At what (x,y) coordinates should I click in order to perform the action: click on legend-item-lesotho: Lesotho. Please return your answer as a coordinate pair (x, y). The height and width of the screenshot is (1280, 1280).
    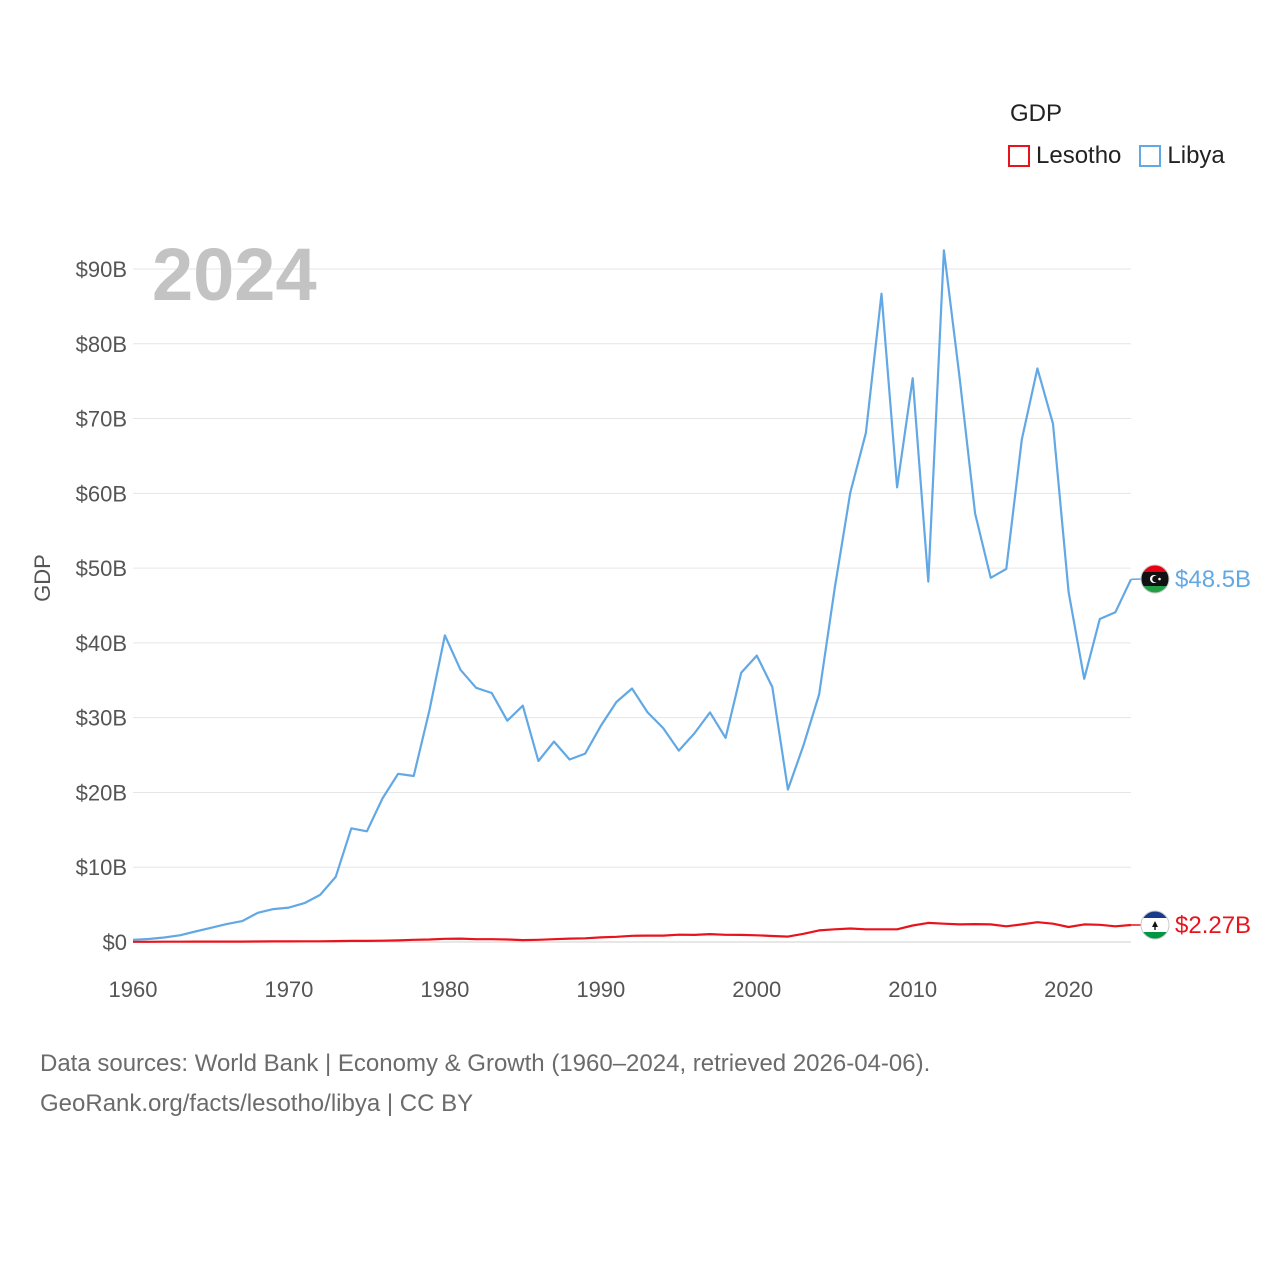
    Looking at the image, I should click on (1064, 156).